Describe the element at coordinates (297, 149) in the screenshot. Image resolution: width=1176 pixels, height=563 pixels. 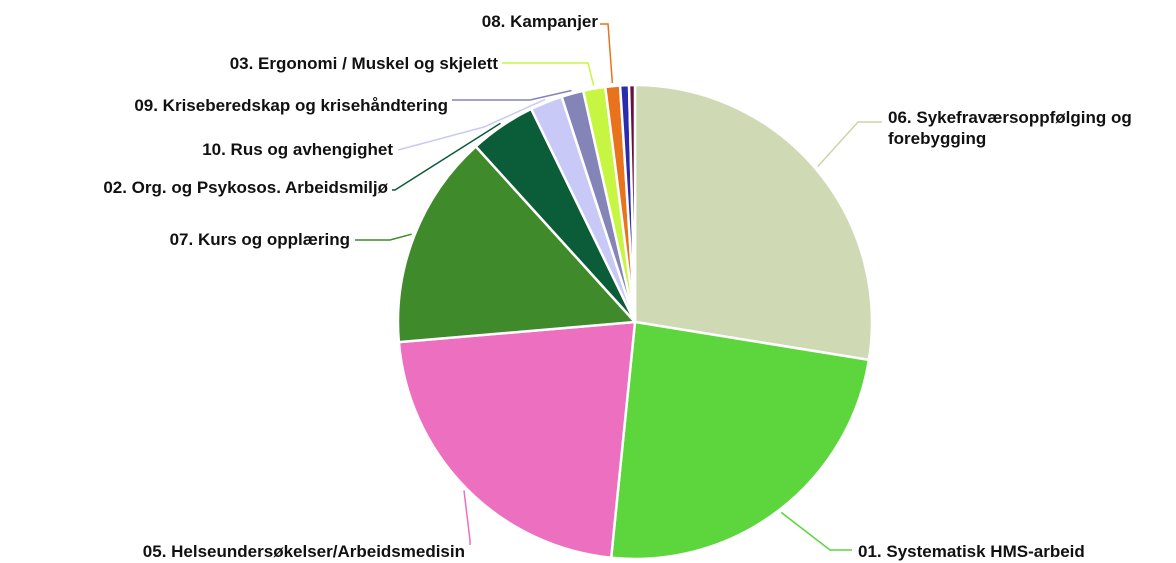
I see `slice-label: 10. Rus og avhengighet` at that location.